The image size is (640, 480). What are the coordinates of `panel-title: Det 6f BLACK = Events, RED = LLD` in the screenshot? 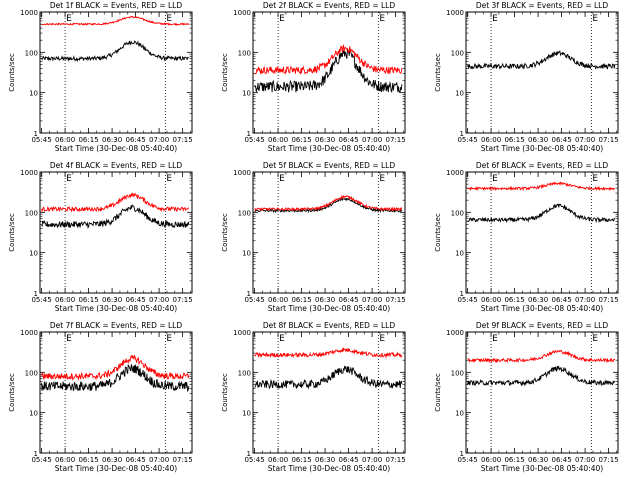 It's located at (542, 165).